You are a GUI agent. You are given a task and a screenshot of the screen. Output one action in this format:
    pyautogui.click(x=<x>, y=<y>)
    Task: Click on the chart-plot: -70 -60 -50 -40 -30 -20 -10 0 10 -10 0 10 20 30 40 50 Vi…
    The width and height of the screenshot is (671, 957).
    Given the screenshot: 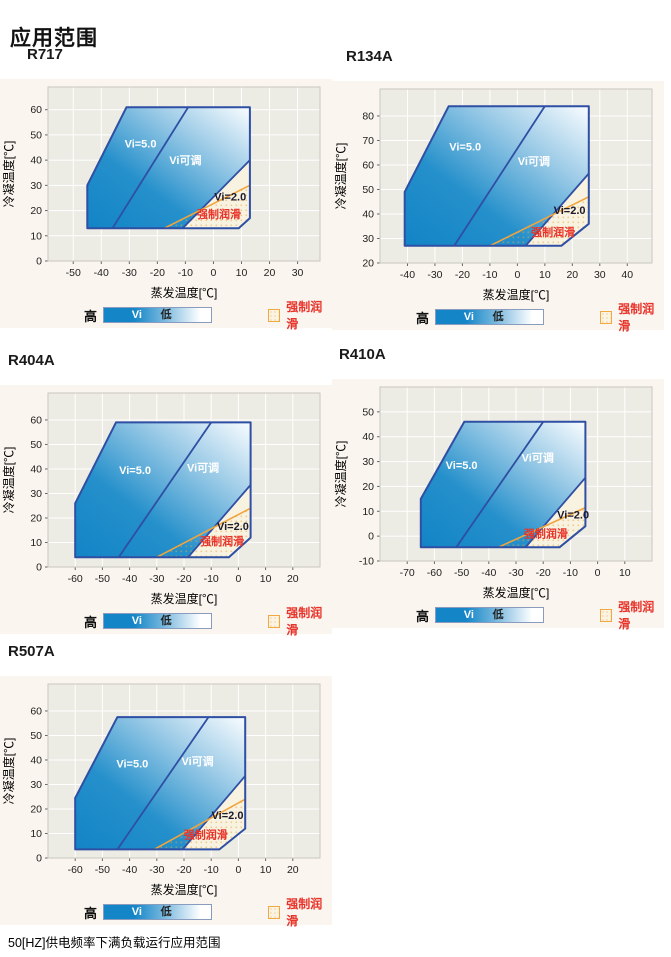 What is the action you would take?
    pyautogui.click(x=498, y=492)
    